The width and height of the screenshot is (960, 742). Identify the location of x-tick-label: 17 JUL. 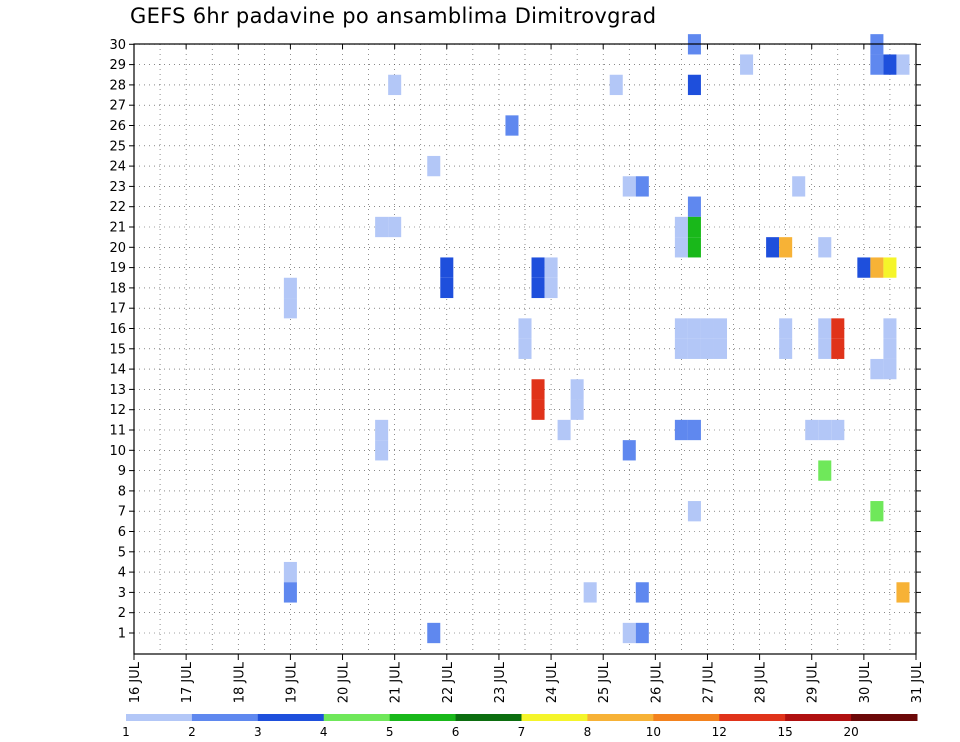
(187, 682).